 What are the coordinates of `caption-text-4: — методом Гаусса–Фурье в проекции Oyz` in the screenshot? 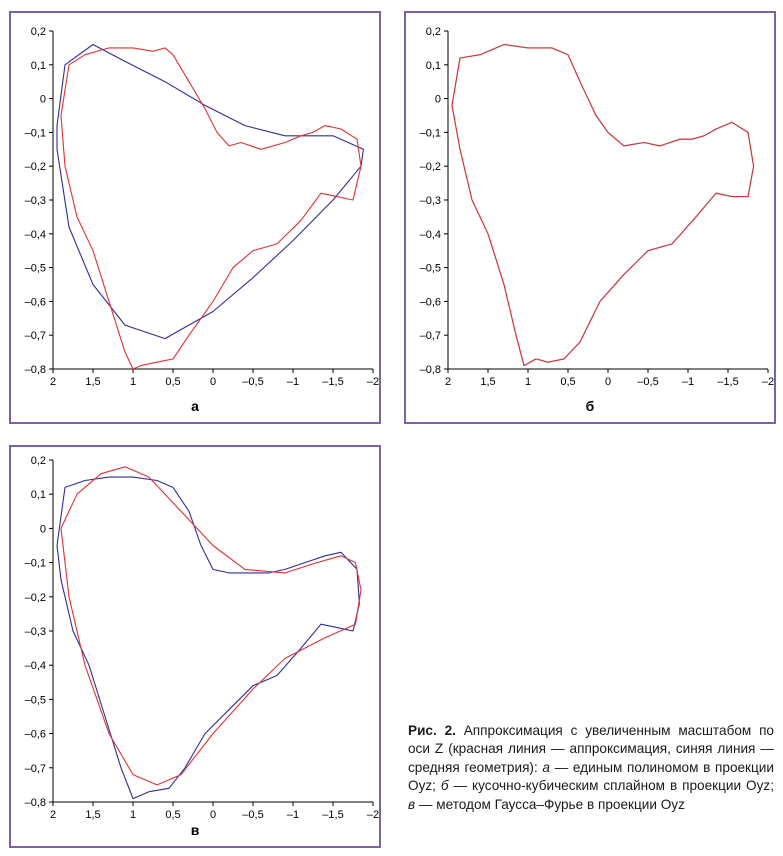 It's located at (550, 804).